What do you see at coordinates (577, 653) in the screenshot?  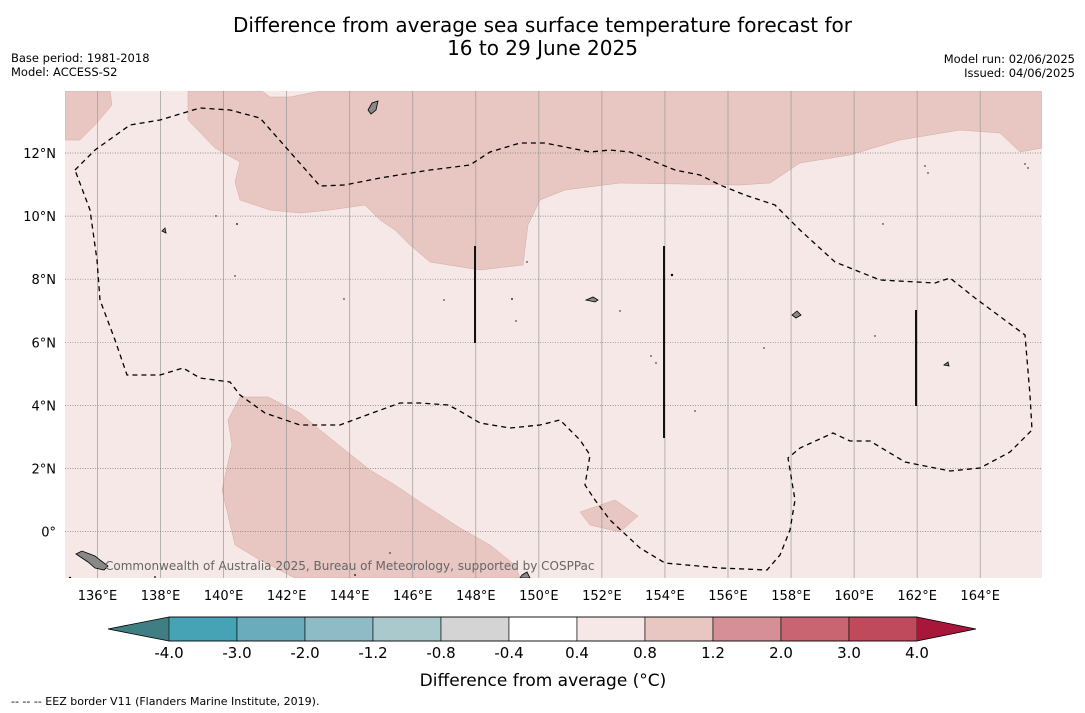 I see `colorbar-label: 0.4` at bounding box center [577, 653].